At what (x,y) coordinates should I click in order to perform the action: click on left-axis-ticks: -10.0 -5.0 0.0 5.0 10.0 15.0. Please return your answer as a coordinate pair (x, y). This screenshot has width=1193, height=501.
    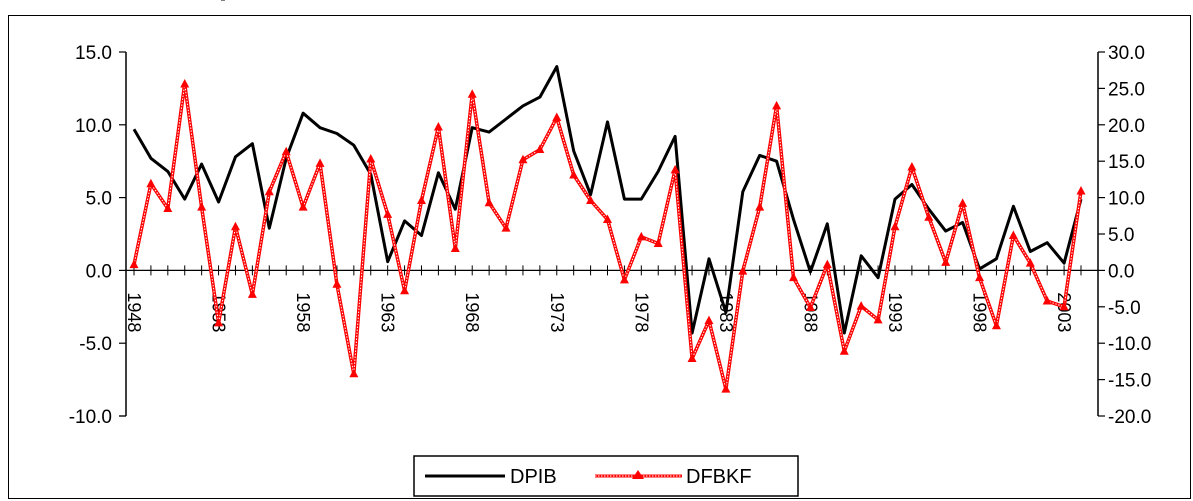
    Looking at the image, I should click on (97, 235).